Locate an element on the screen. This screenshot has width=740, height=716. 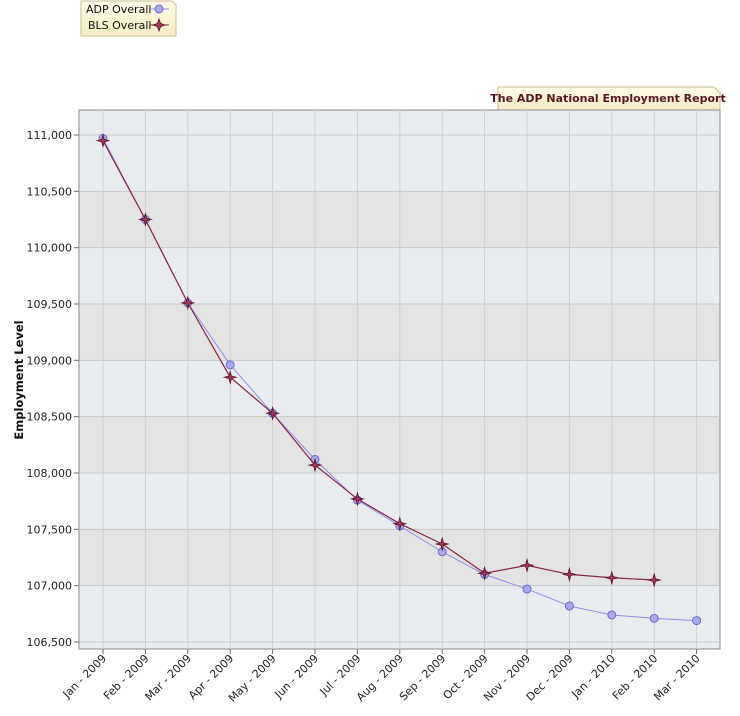
y-tick-label: 110,000 is located at coordinates (50, 248).